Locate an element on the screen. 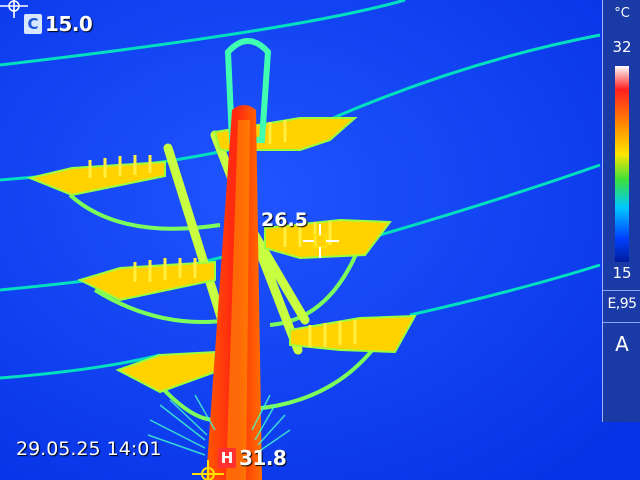 Image resolution: width=640 pixels, height=480 pixels. ground-glow is located at coordinates (219, 425).